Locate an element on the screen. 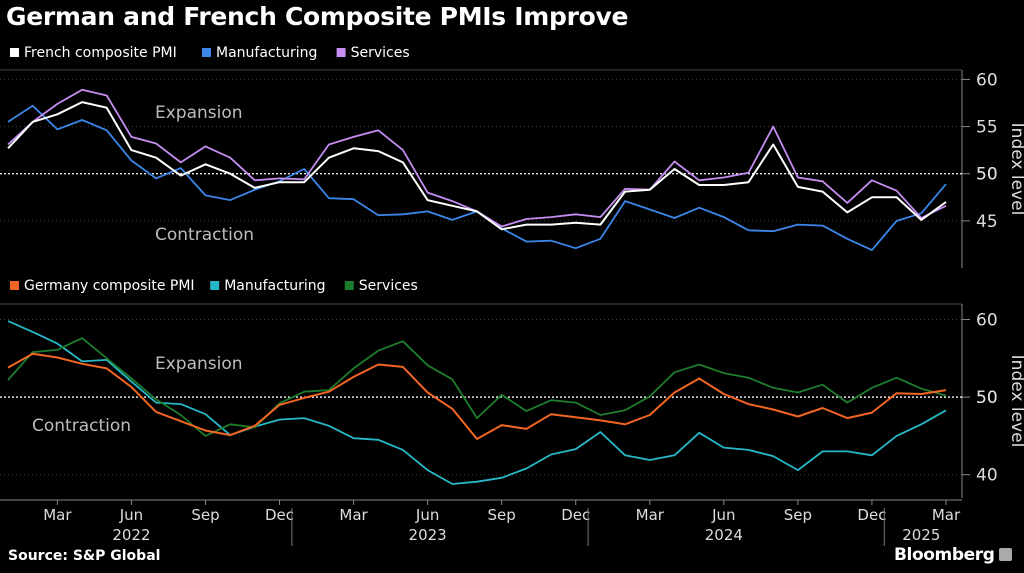  x-year-label: 2023 is located at coordinates (428, 535).